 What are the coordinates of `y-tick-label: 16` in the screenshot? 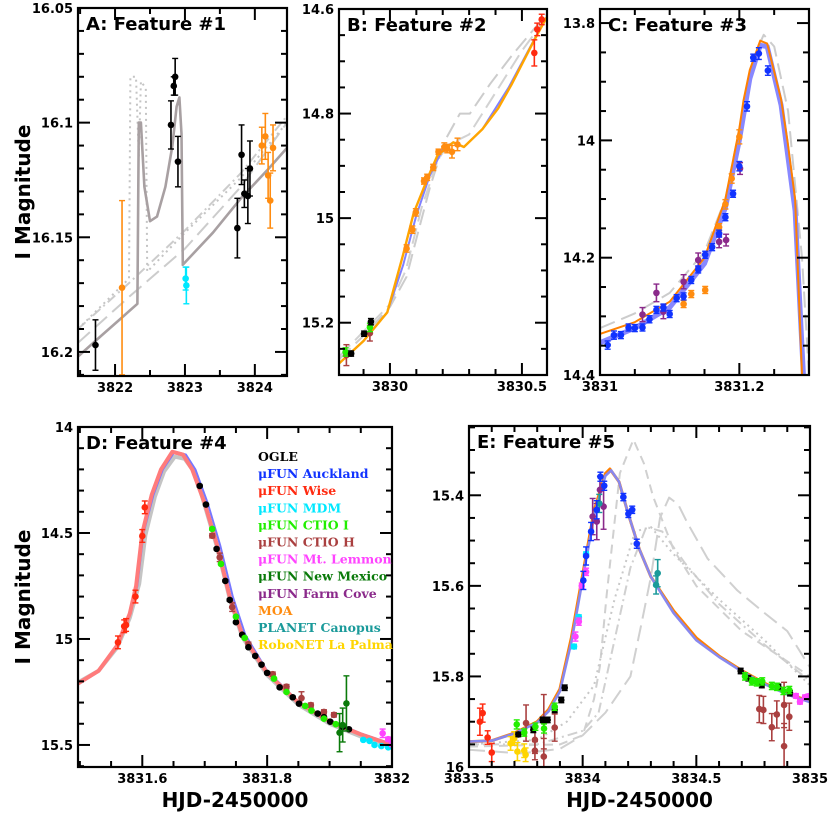 It's located at (455, 768).